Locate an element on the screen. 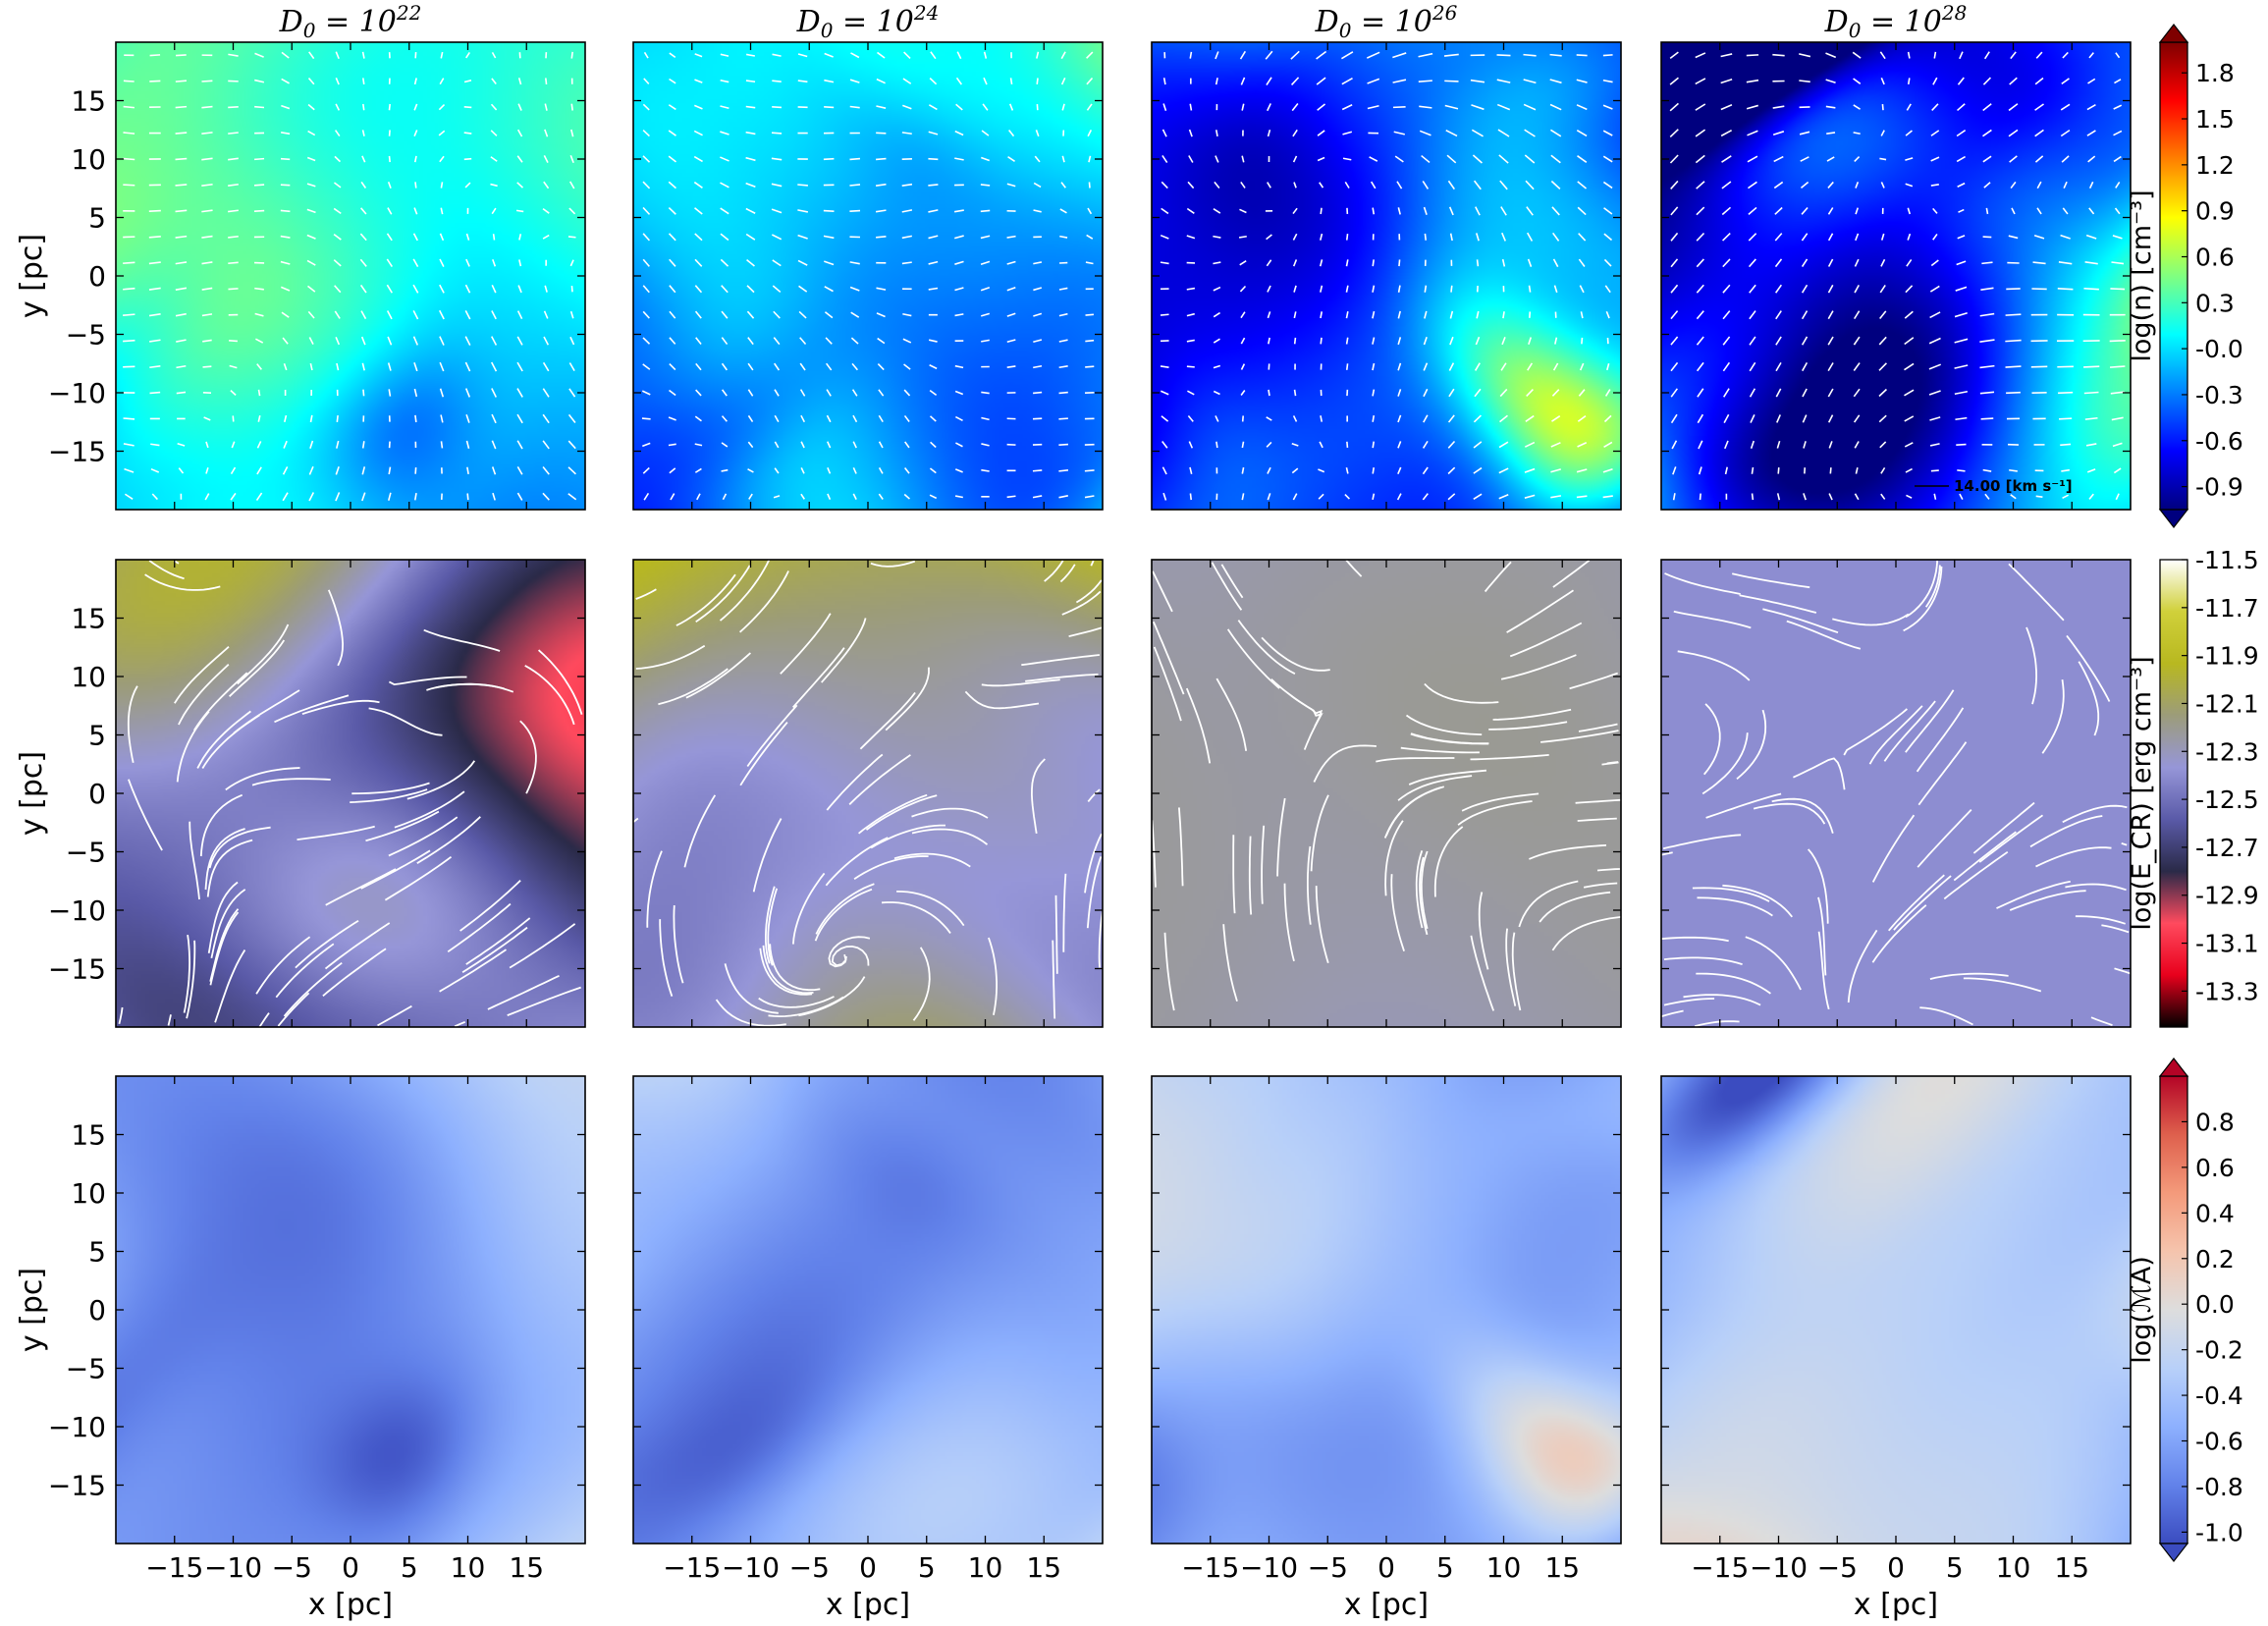 The height and width of the screenshot is (1626, 2268). colorbar-tick-label: -13.1 is located at coordinates (2227, 944).